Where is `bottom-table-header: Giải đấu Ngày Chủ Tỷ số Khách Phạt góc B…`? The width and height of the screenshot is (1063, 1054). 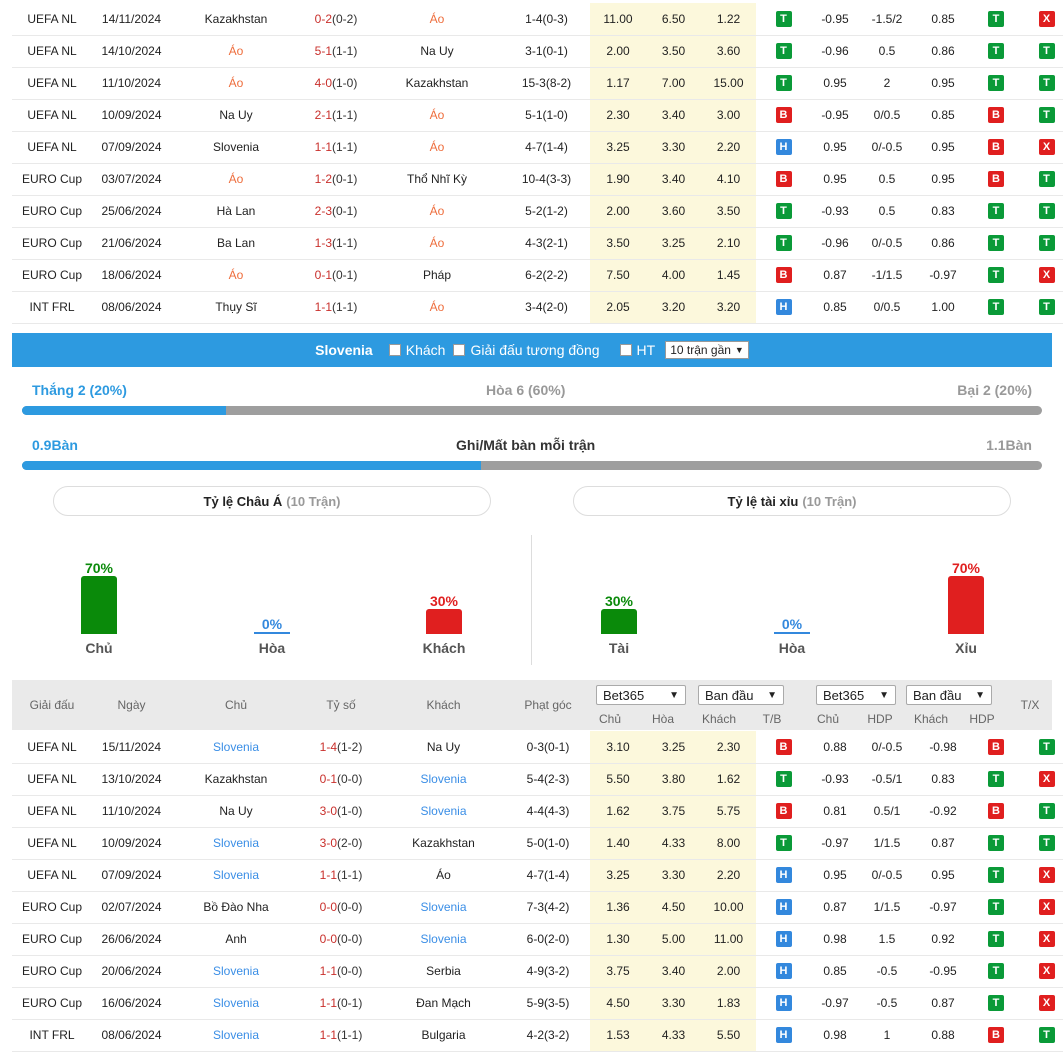 bottom-table-header: Giải đấu Ngày Chủ Tỷ số Khách Phạt góc B… is located at coordinates (532, 705).